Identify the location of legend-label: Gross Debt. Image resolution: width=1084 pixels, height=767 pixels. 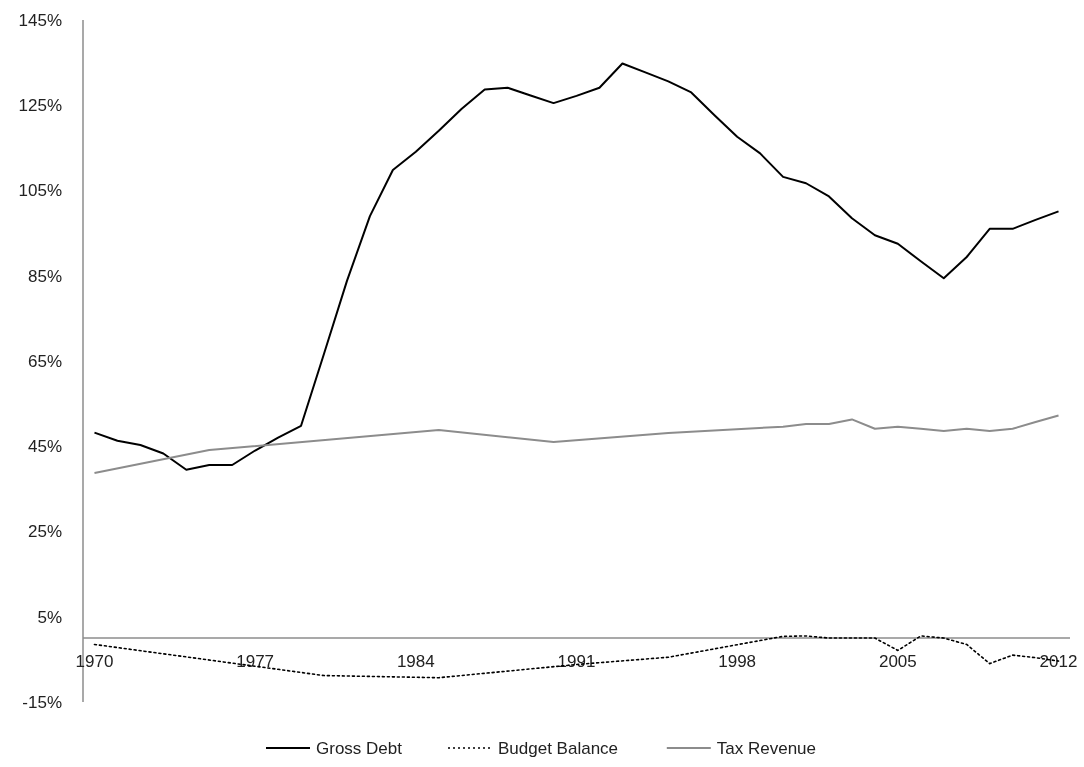
(359, 748).